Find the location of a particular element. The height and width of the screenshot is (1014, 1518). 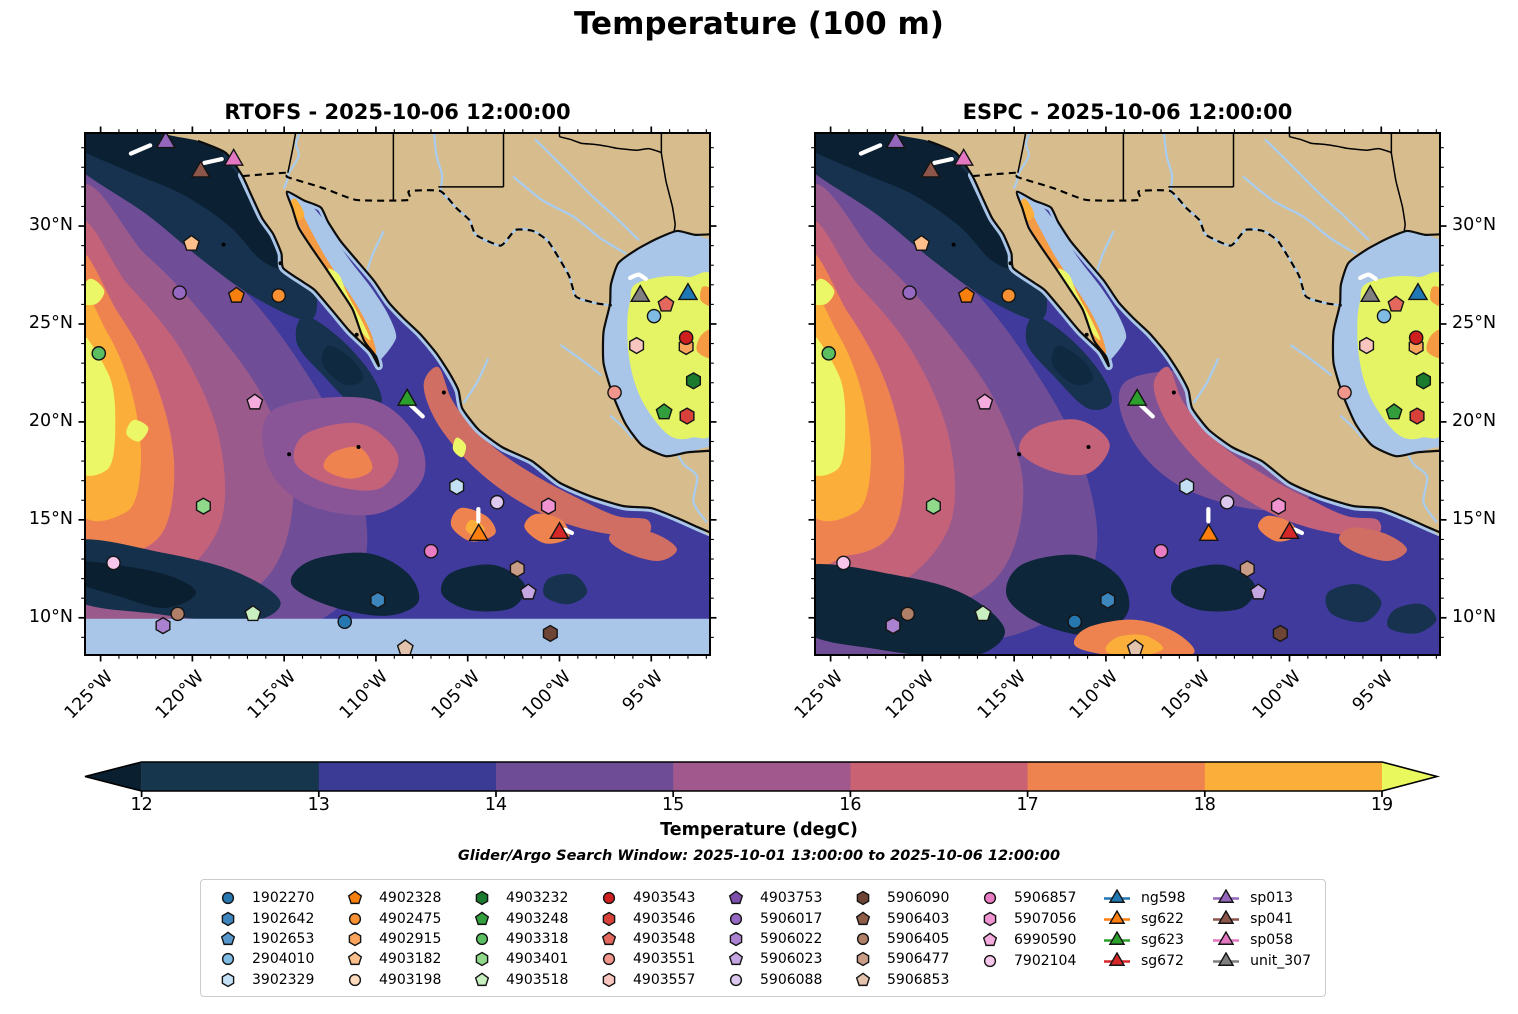

legend-entry-4903546: 4903546 is located at coordinates (644, 918).